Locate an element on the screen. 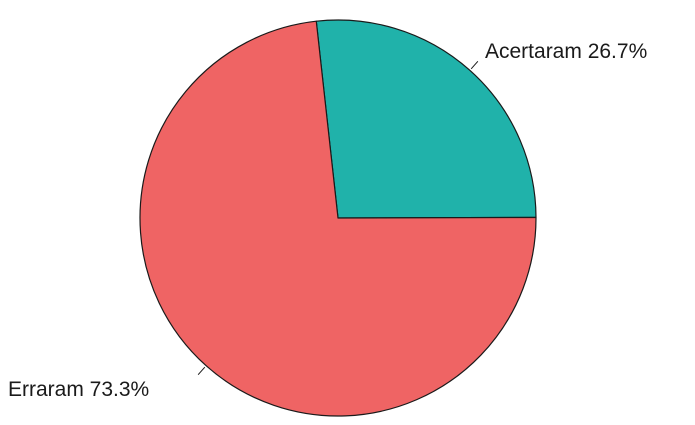 Image resolution: width=695 pixels, height=425 pixels. leader-line-acertaram is located at coordinates (474, 65).